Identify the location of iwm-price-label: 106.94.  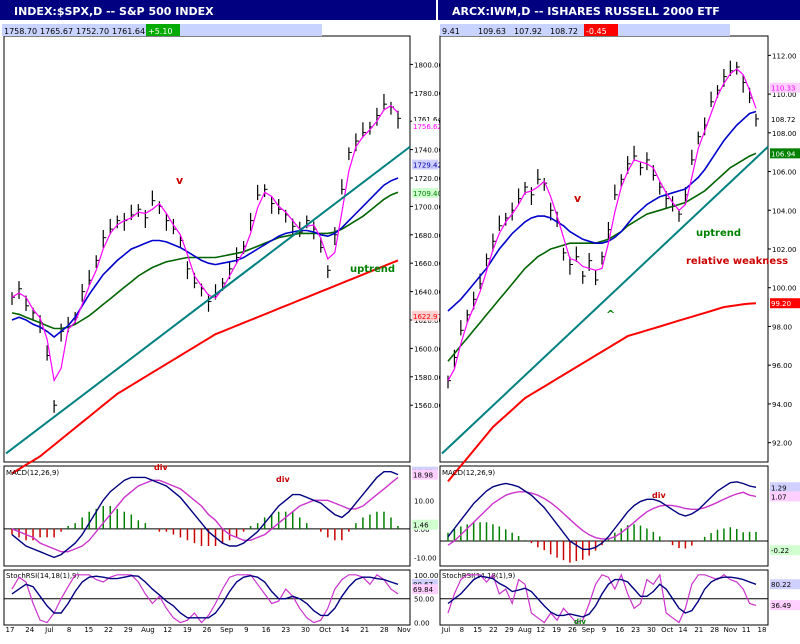
(783, 154).